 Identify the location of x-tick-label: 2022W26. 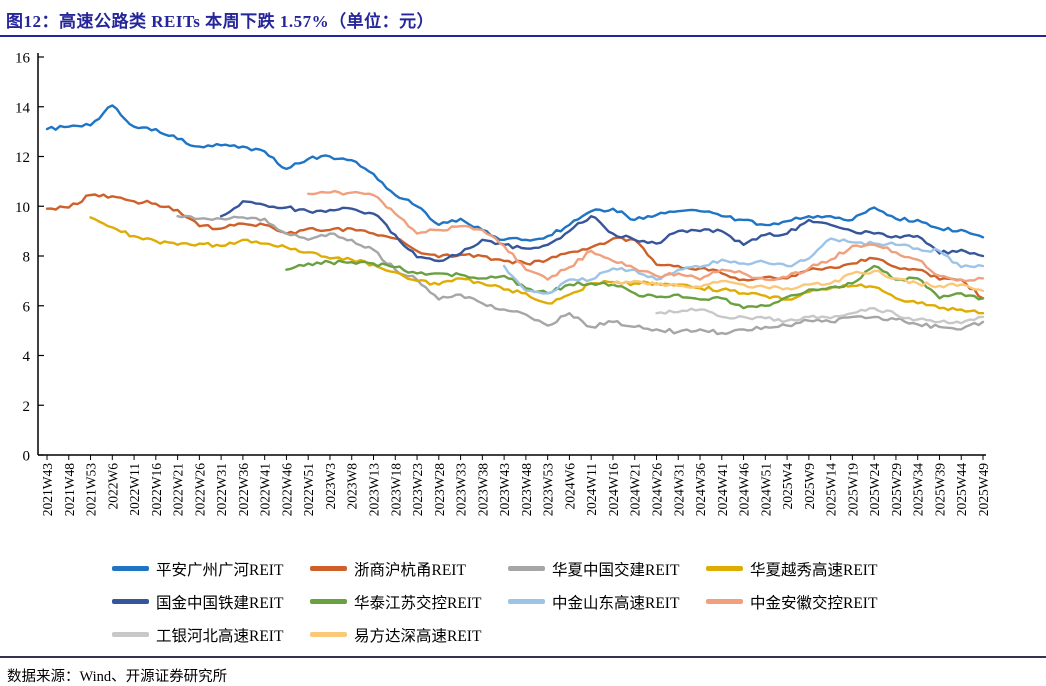
(199, 489).